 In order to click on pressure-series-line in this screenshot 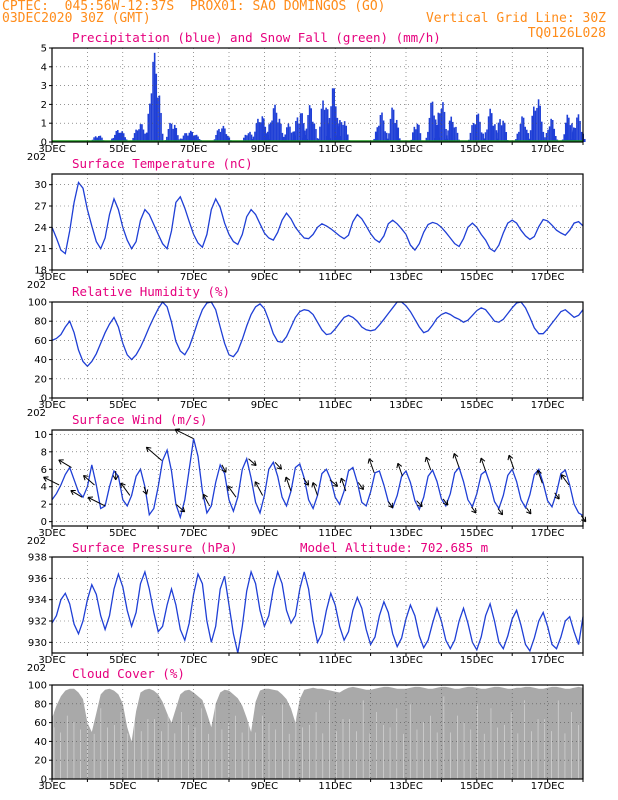, I will do `click(317, 611)`.